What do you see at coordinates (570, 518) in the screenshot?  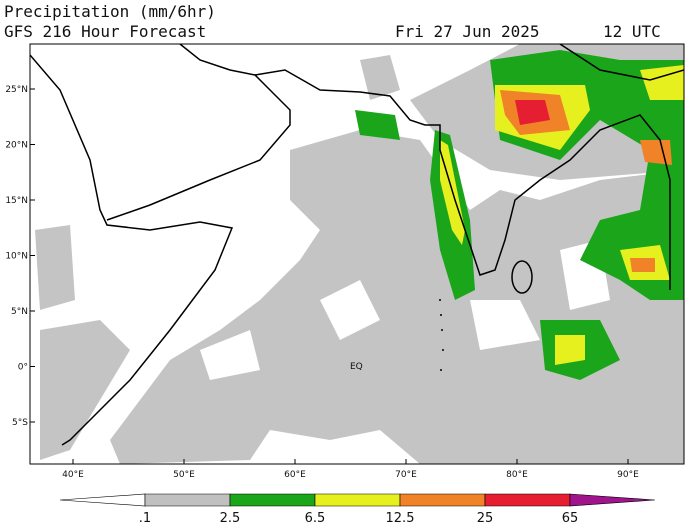 I see `legend-label: 65` at bounding box center [570, 518].